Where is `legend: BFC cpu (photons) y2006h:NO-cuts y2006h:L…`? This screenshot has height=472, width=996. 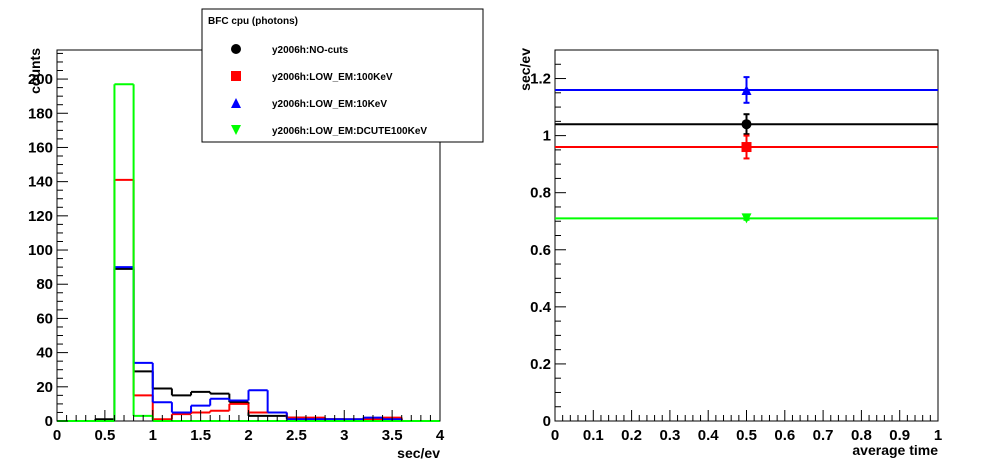 legend: BFC cpu (photons) y2006h:NO-cuts y2006h:L… is located at coordinates (342, 75).